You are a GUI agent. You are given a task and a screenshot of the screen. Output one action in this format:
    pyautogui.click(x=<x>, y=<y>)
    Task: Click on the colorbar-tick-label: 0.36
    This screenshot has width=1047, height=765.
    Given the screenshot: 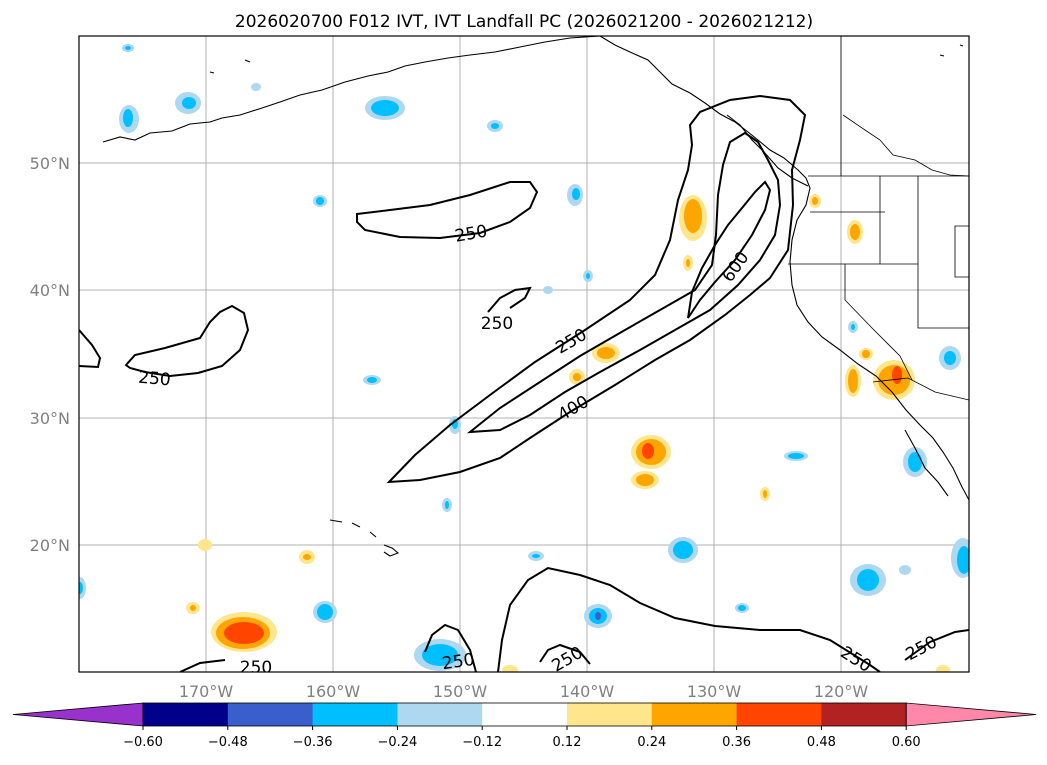 What is the action you would take?
    pyautogui.click(x=736, y=742)
    